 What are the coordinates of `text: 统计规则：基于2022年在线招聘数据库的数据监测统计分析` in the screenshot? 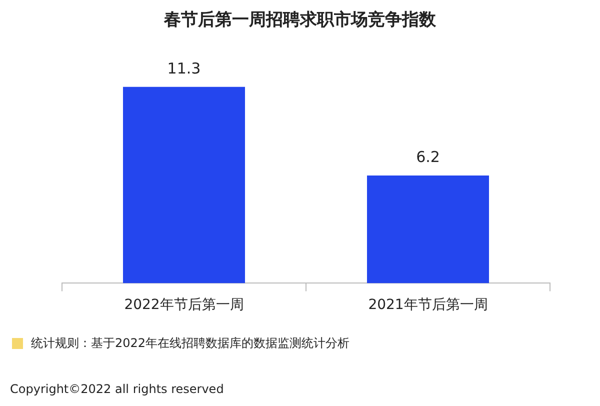 It's located at (190, 343).